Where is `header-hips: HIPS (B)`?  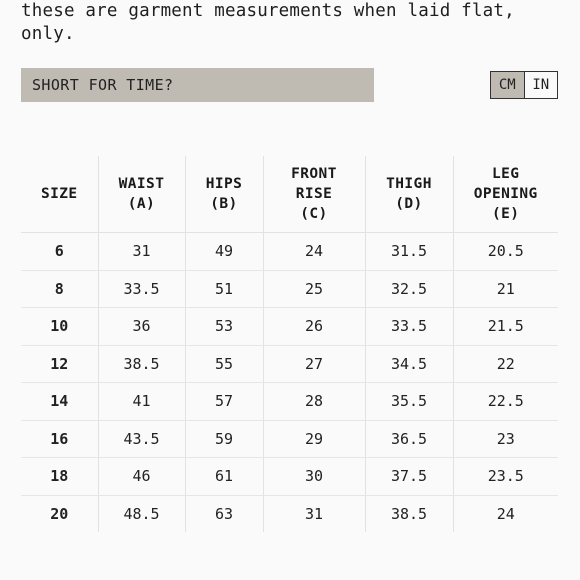 header-hips: HIPS (B) is located at coordinates (223, 194).